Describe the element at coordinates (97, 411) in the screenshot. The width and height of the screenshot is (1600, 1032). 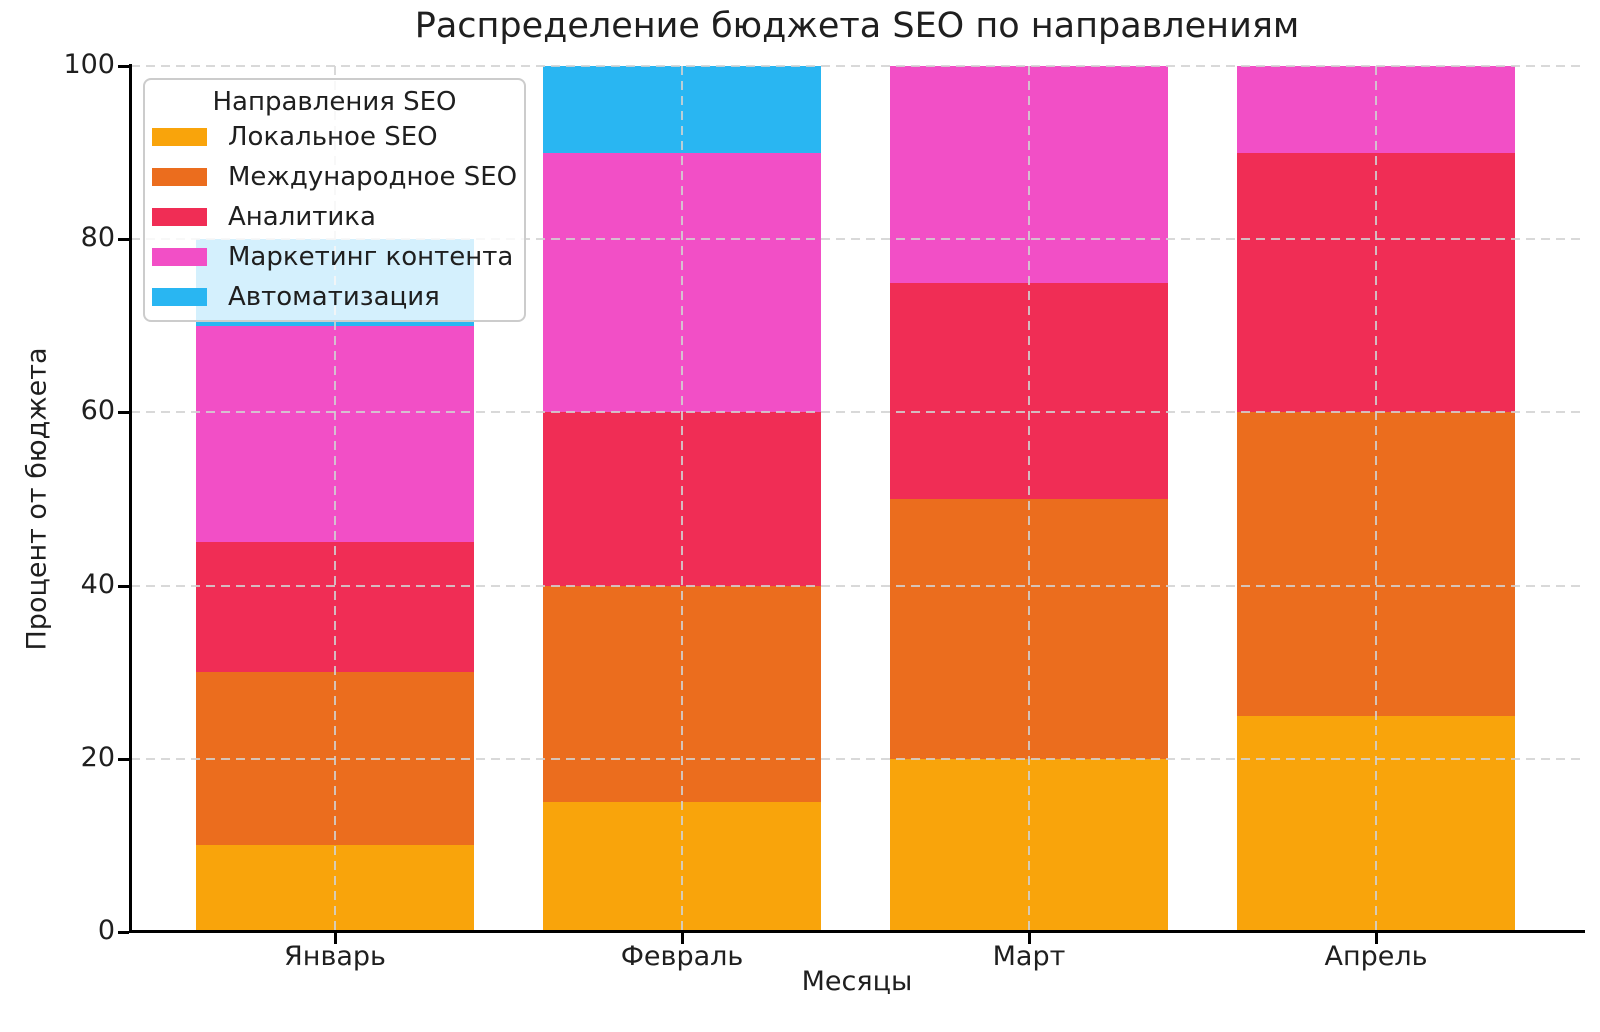
I see `y-tick-label: 60` at that location.